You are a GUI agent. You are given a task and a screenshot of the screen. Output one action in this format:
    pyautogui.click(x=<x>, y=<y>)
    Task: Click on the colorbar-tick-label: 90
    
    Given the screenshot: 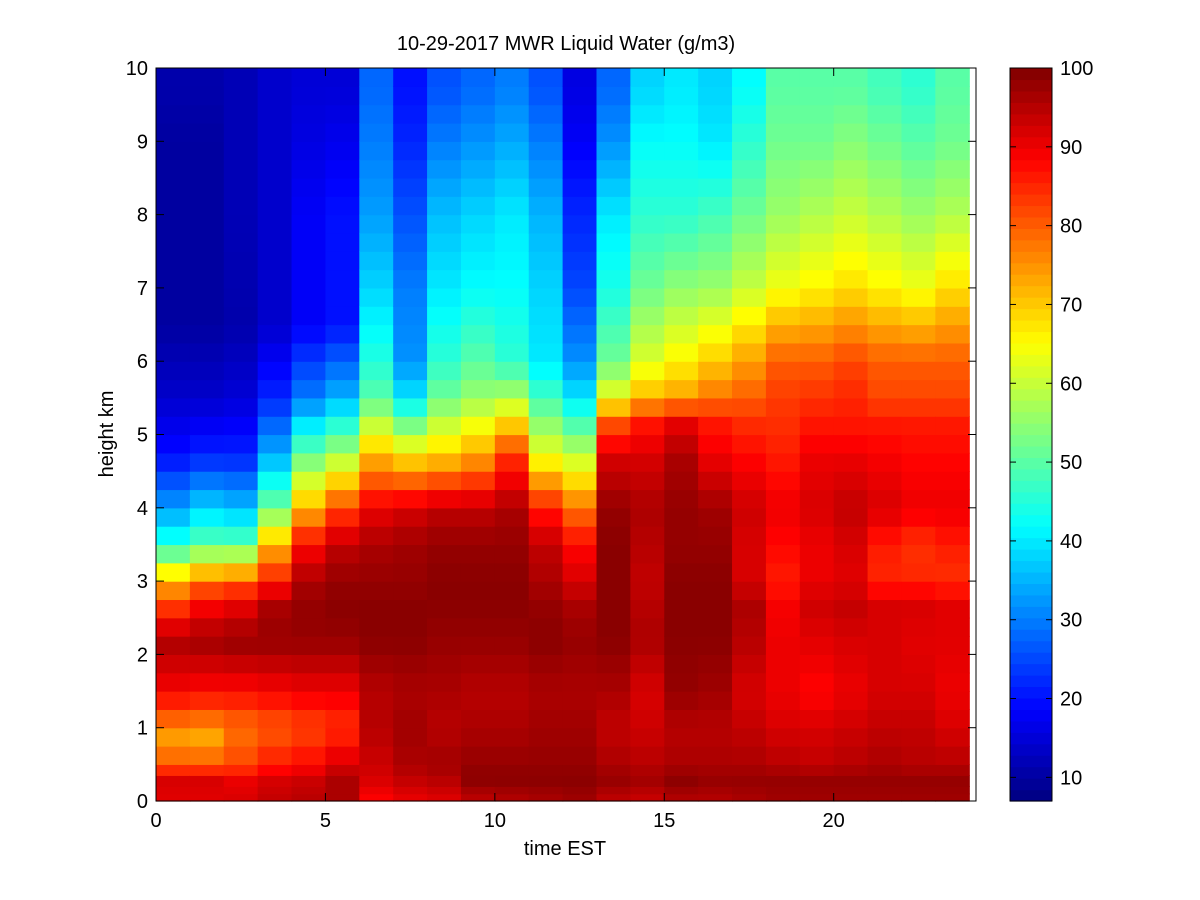 What is the action you would take?
    pyautogui.click(x=1071, y=148)
    